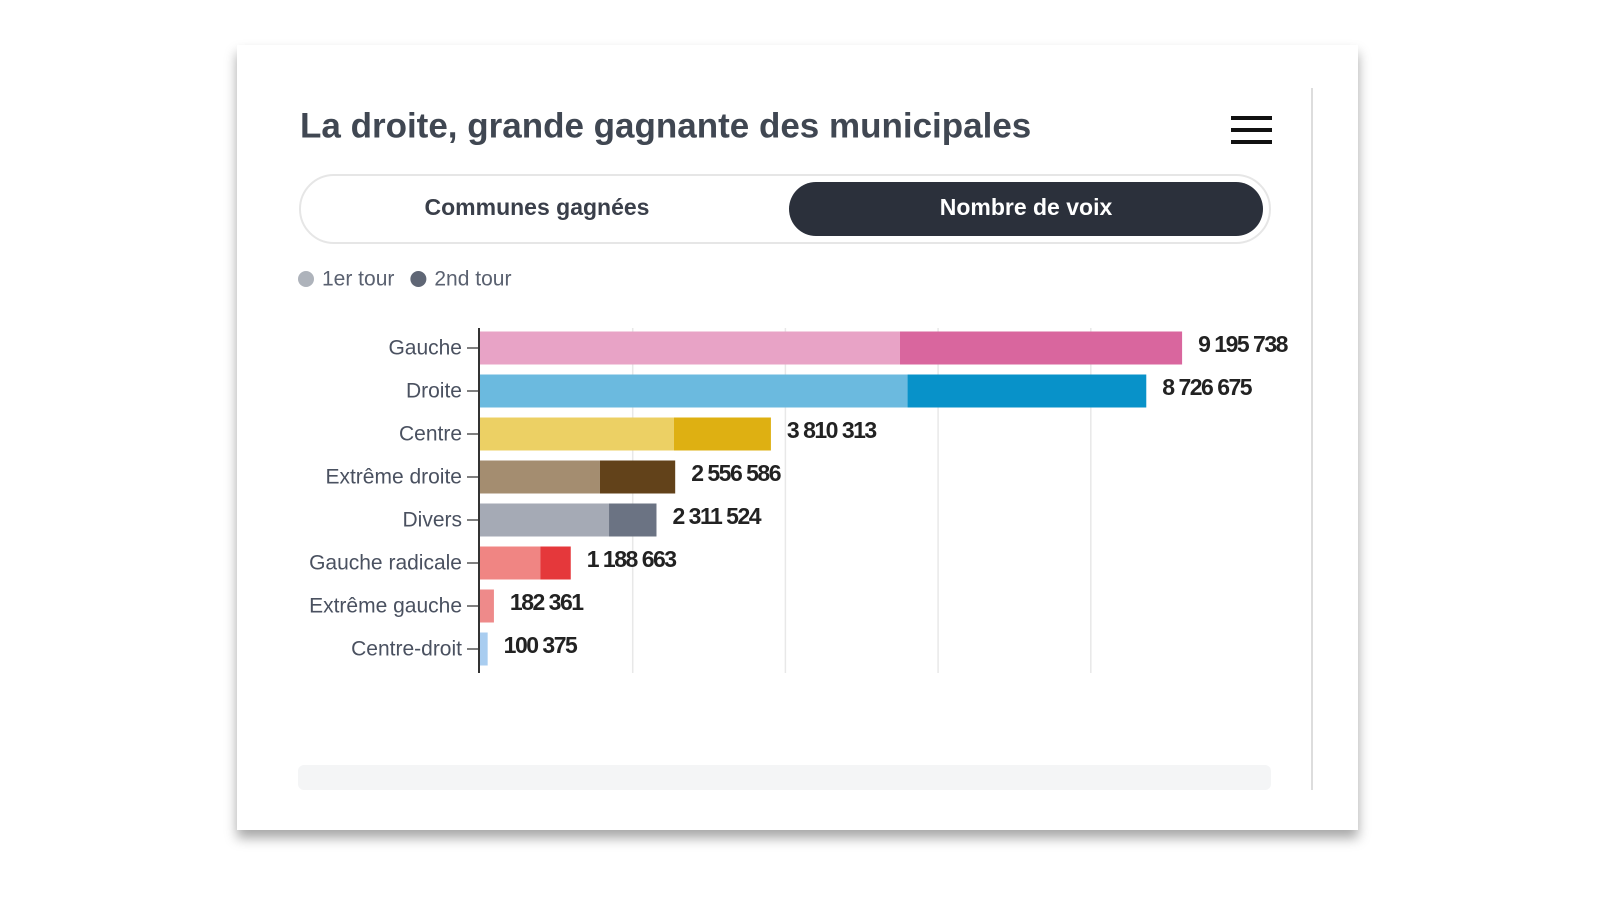 The image size is (1608, 911). What do you see at coordinates (541, 645) in the screenshot?
I see `value-label: 100 375` at bounding box center [541, 645].